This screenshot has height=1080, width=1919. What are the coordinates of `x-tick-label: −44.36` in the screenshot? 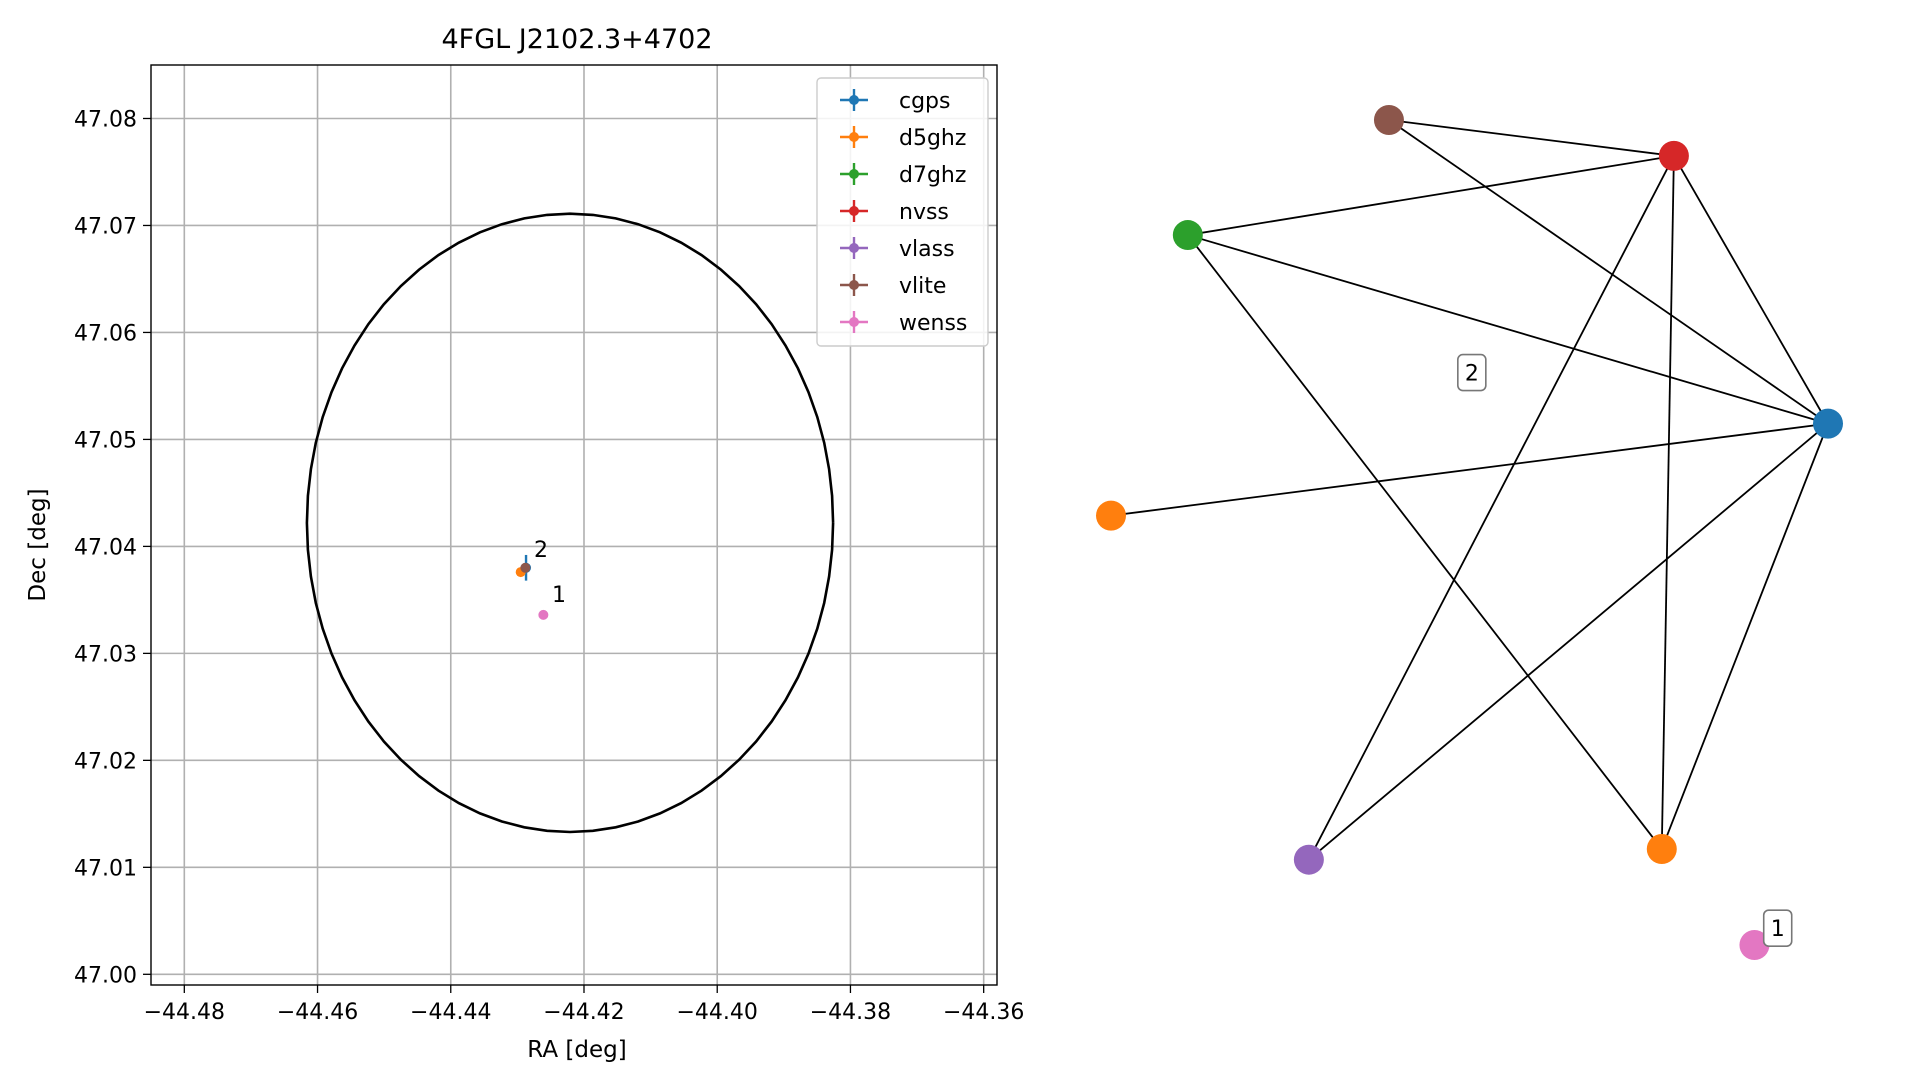 It's located at (983, 1012).